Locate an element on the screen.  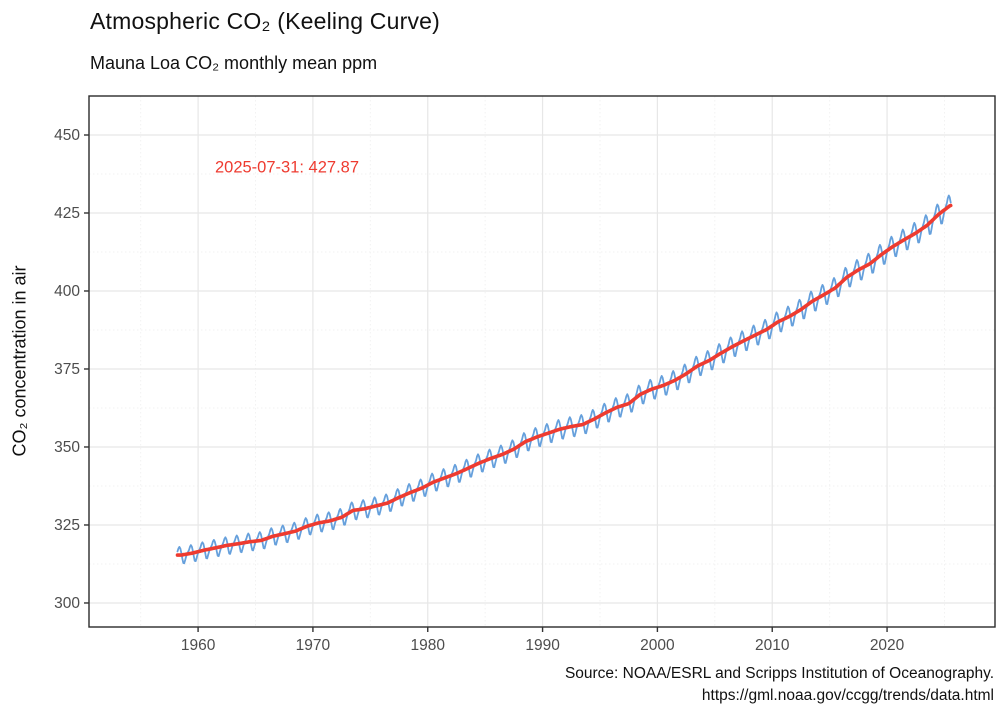
y-tick-label: 325 is located at coordinates (67, 525).